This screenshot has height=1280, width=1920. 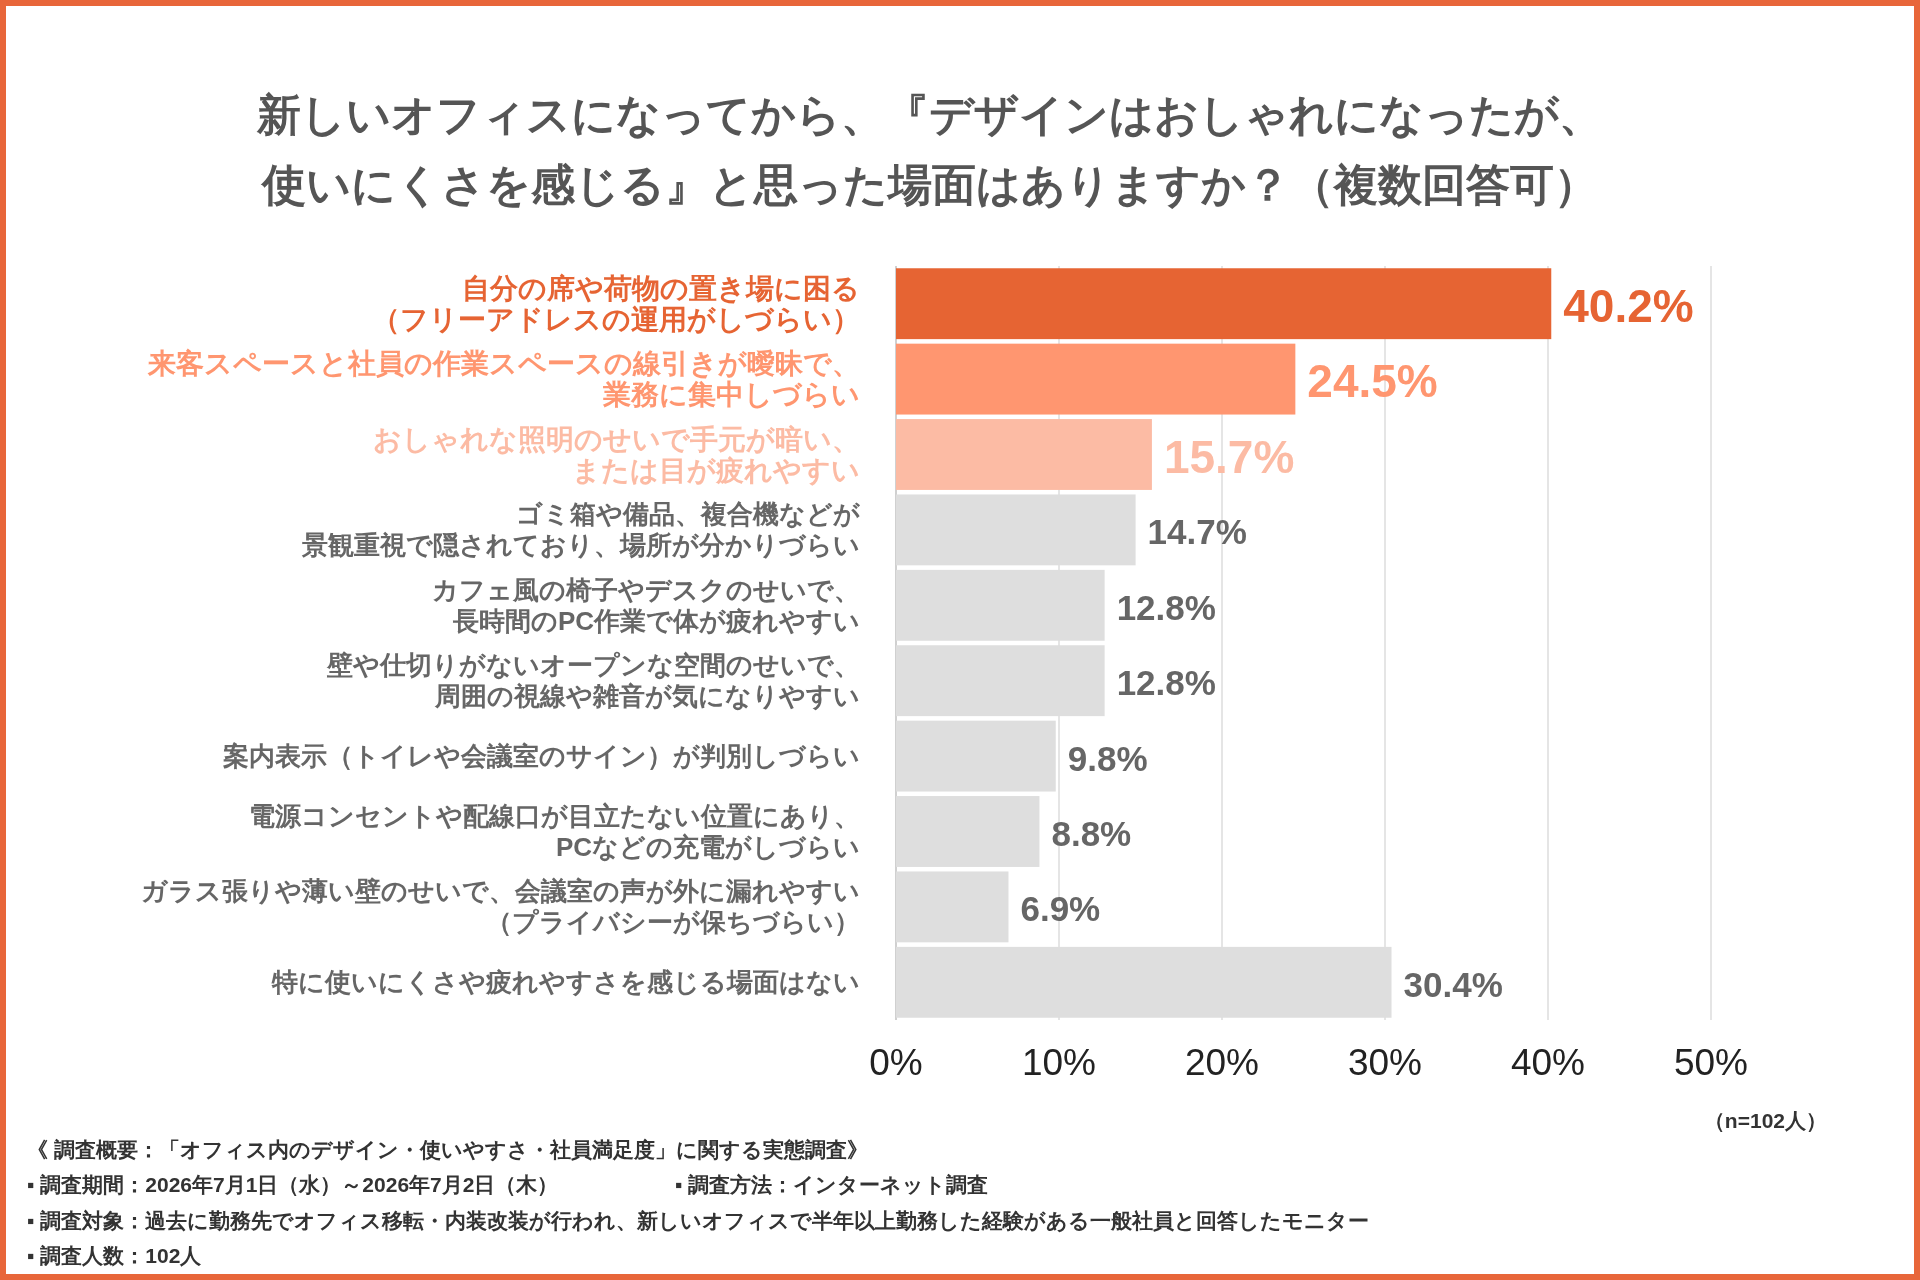 What do you see at coordinates (616, 303) in the screenshot?
I see `y-tick-label: 自分の席や荷物の置き場に困る（フリーアドレスの運用がしづらい）` at bounding box center [616, 303].